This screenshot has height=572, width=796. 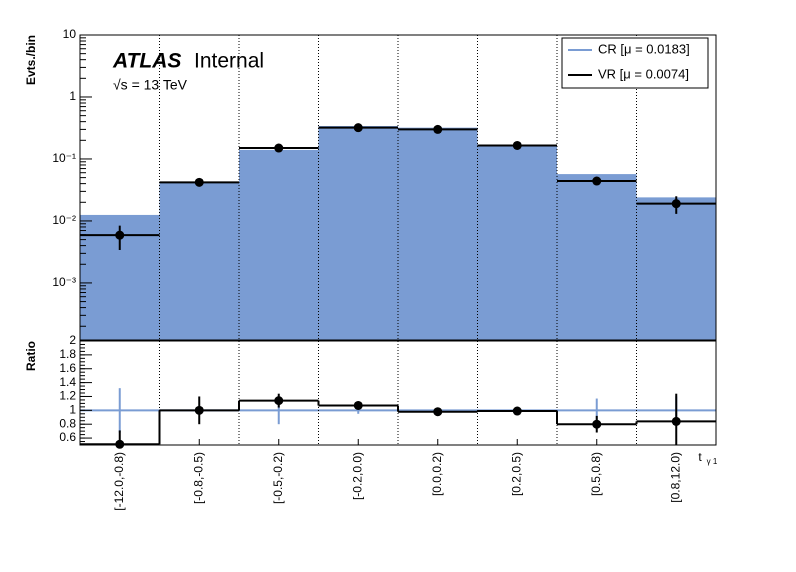 What do you see at coordinates (67, 396) in the screenshot?
I see `y-tick-label: 1.2` at bounding box center [67, 396].